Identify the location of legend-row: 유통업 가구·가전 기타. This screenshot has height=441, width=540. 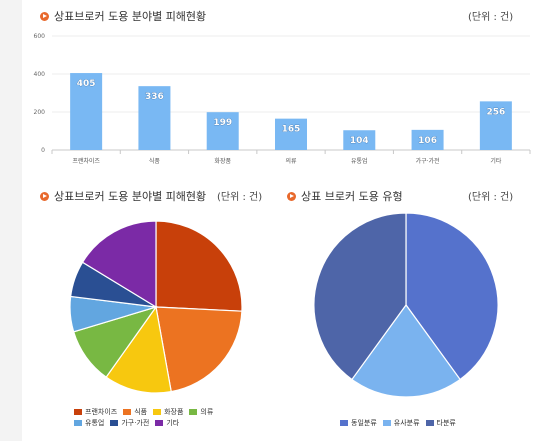
(146, 422).